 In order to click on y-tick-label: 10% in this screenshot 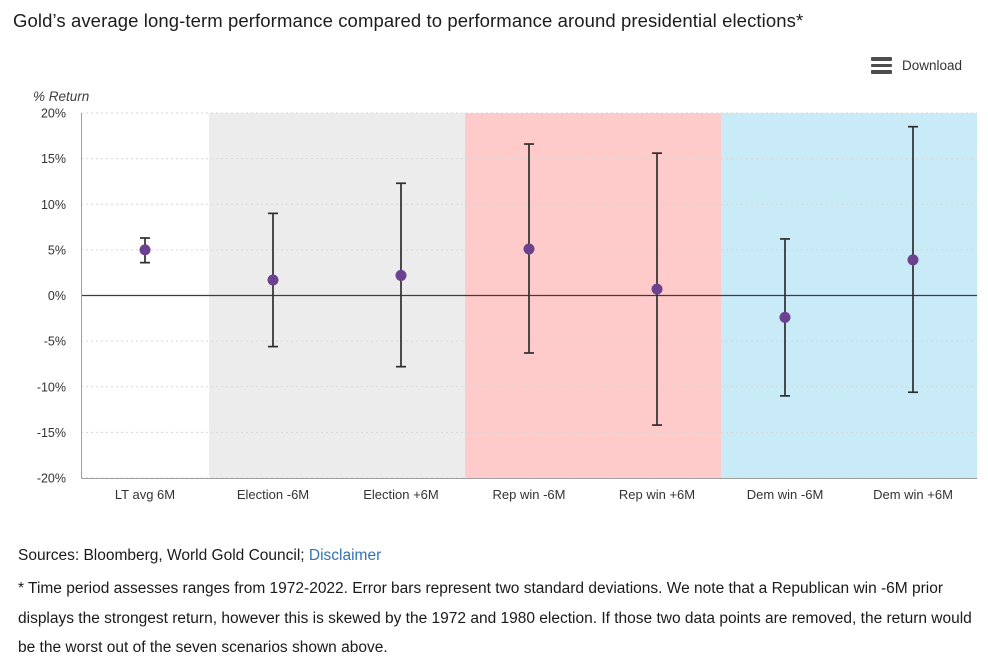, I will do `click(53, 205)`.